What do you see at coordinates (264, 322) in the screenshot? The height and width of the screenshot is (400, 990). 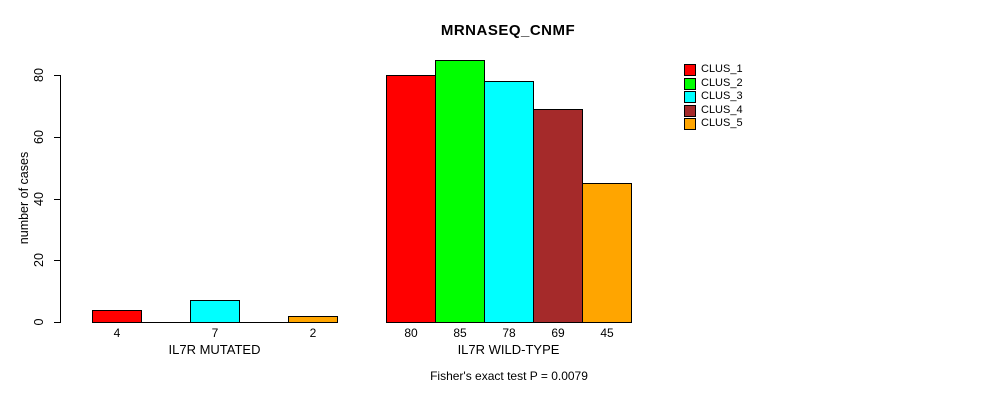 I see `bar-clus-4-il7r-mutated` at bounding box center [264, 322].